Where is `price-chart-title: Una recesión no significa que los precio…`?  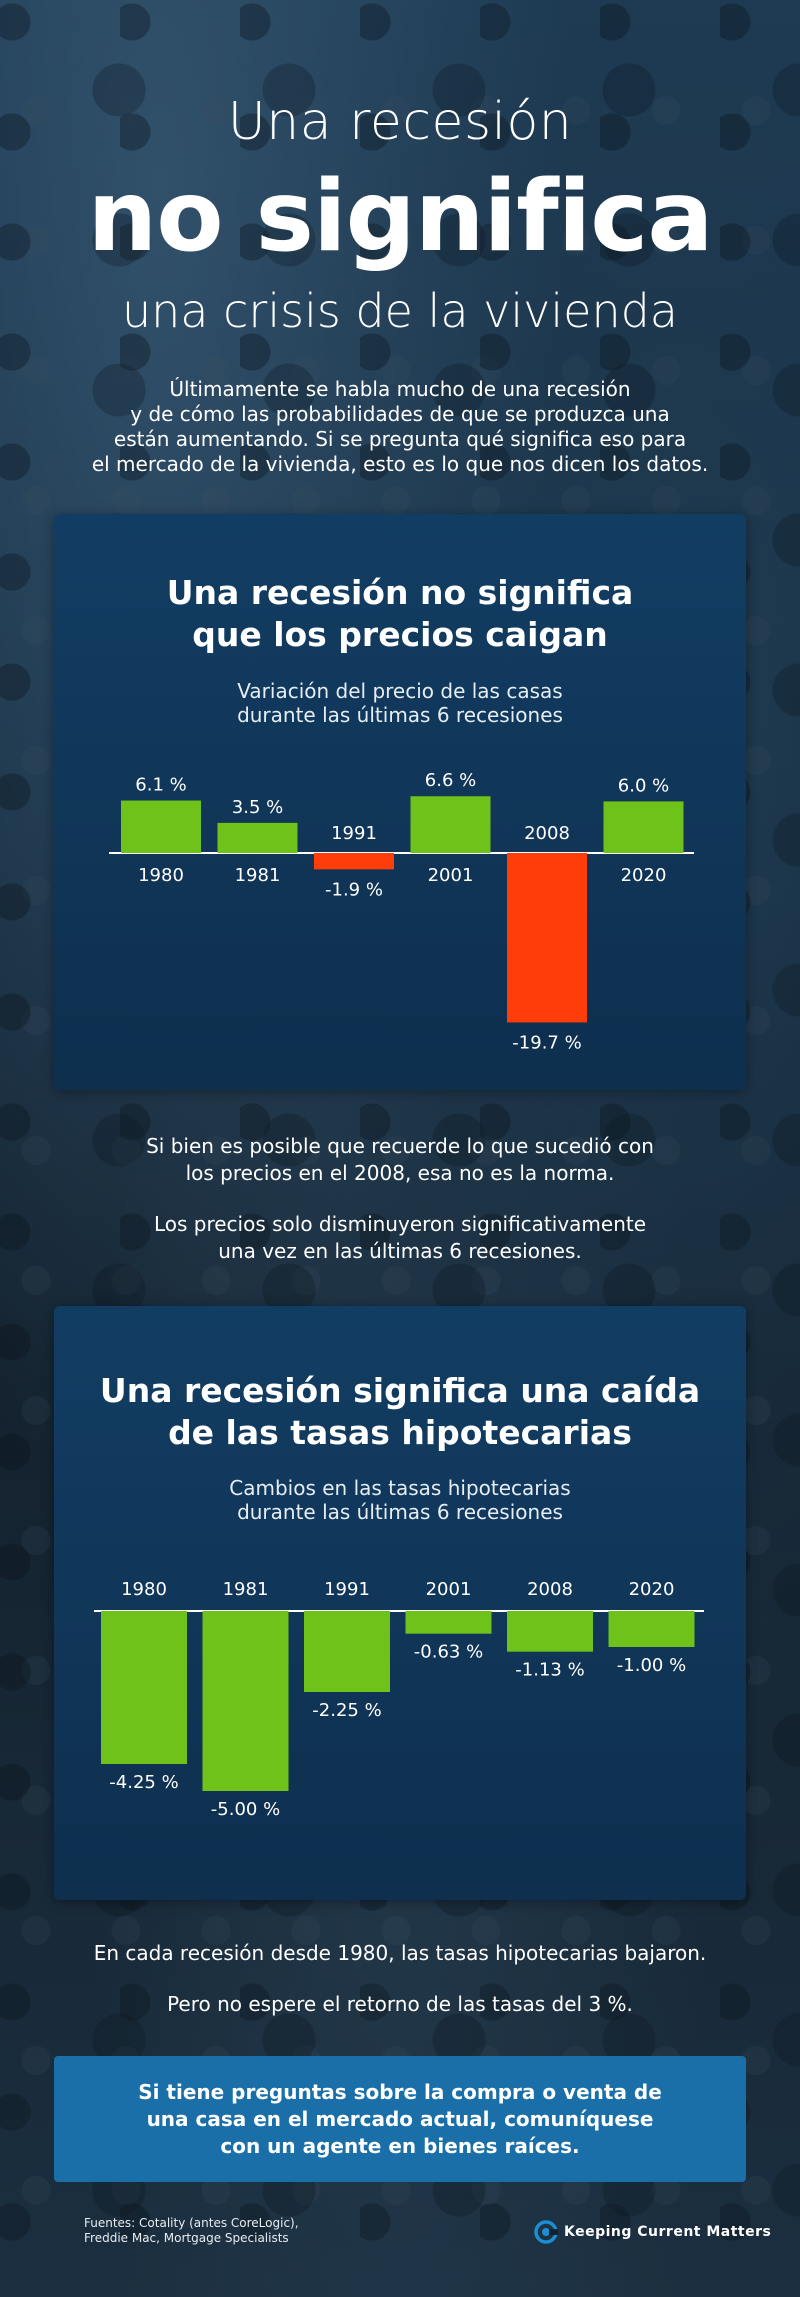
price-chart-title: Una recesión no significa que los precio… is located at coordinates (400, 614).